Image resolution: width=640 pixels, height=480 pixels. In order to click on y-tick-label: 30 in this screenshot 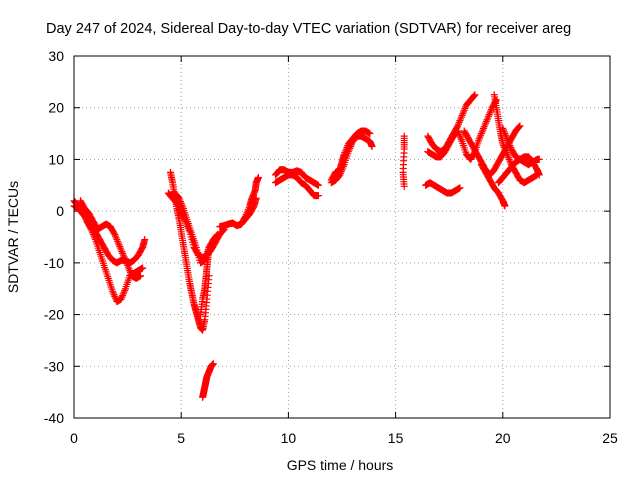, I will do `click(56, 56)`.